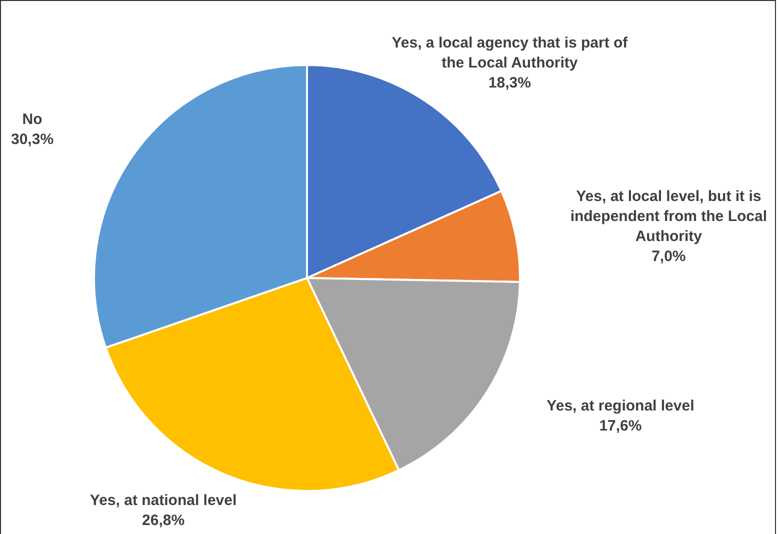  Describe the element at coordinates (669, 217) in the screenshot. I see `slice-label: Yes, at local level, but it is independent from the Local Authority` at that location.